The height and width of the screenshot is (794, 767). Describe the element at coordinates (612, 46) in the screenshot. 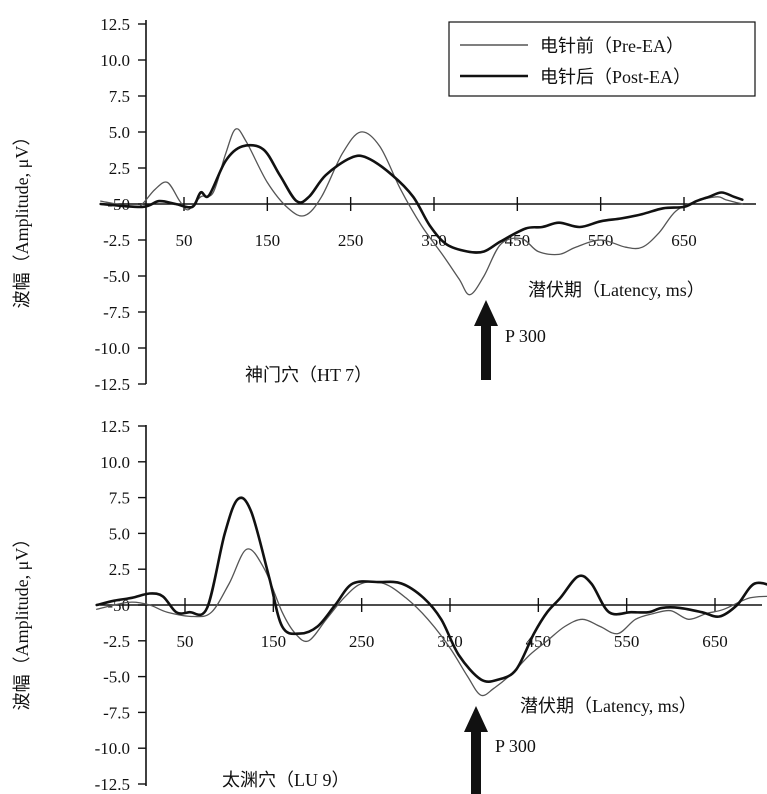

I see `legend-label-pre: 电针前（Pre-EA）` at that location.